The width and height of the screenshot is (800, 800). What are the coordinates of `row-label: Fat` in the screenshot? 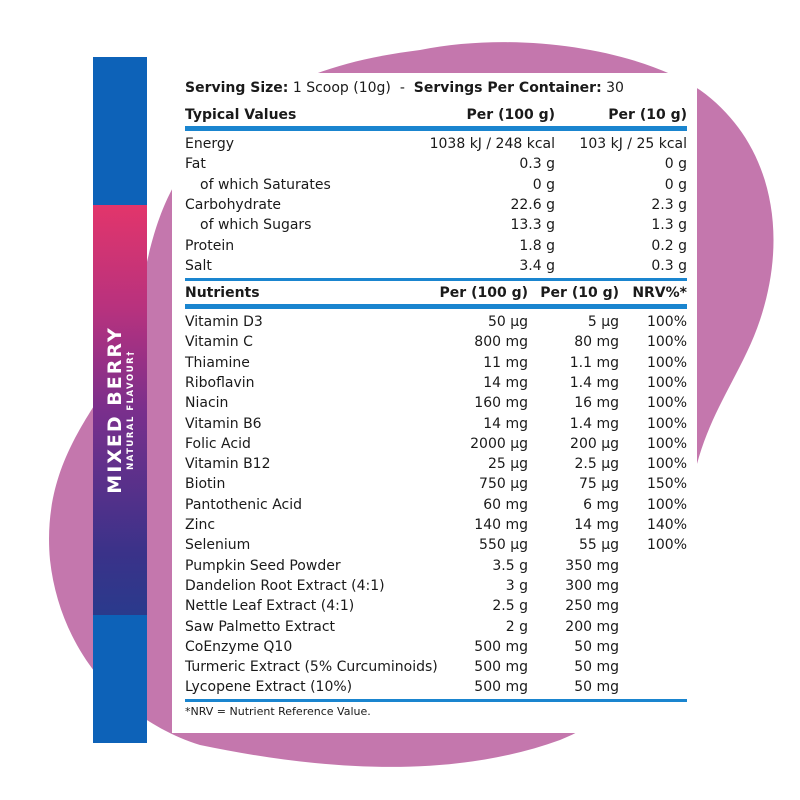 It's located at (195, 164).